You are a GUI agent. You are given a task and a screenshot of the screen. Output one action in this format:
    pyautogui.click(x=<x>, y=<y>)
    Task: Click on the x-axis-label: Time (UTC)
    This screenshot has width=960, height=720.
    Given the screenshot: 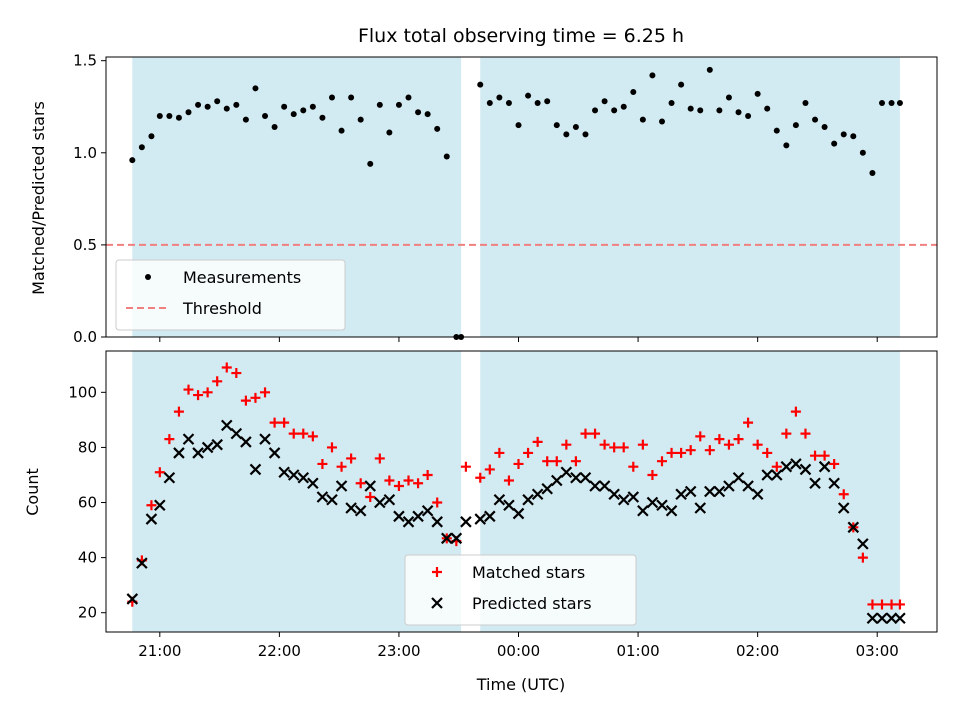 What is the action you would take?
    pyautogui.click(x=520, y=684)
    